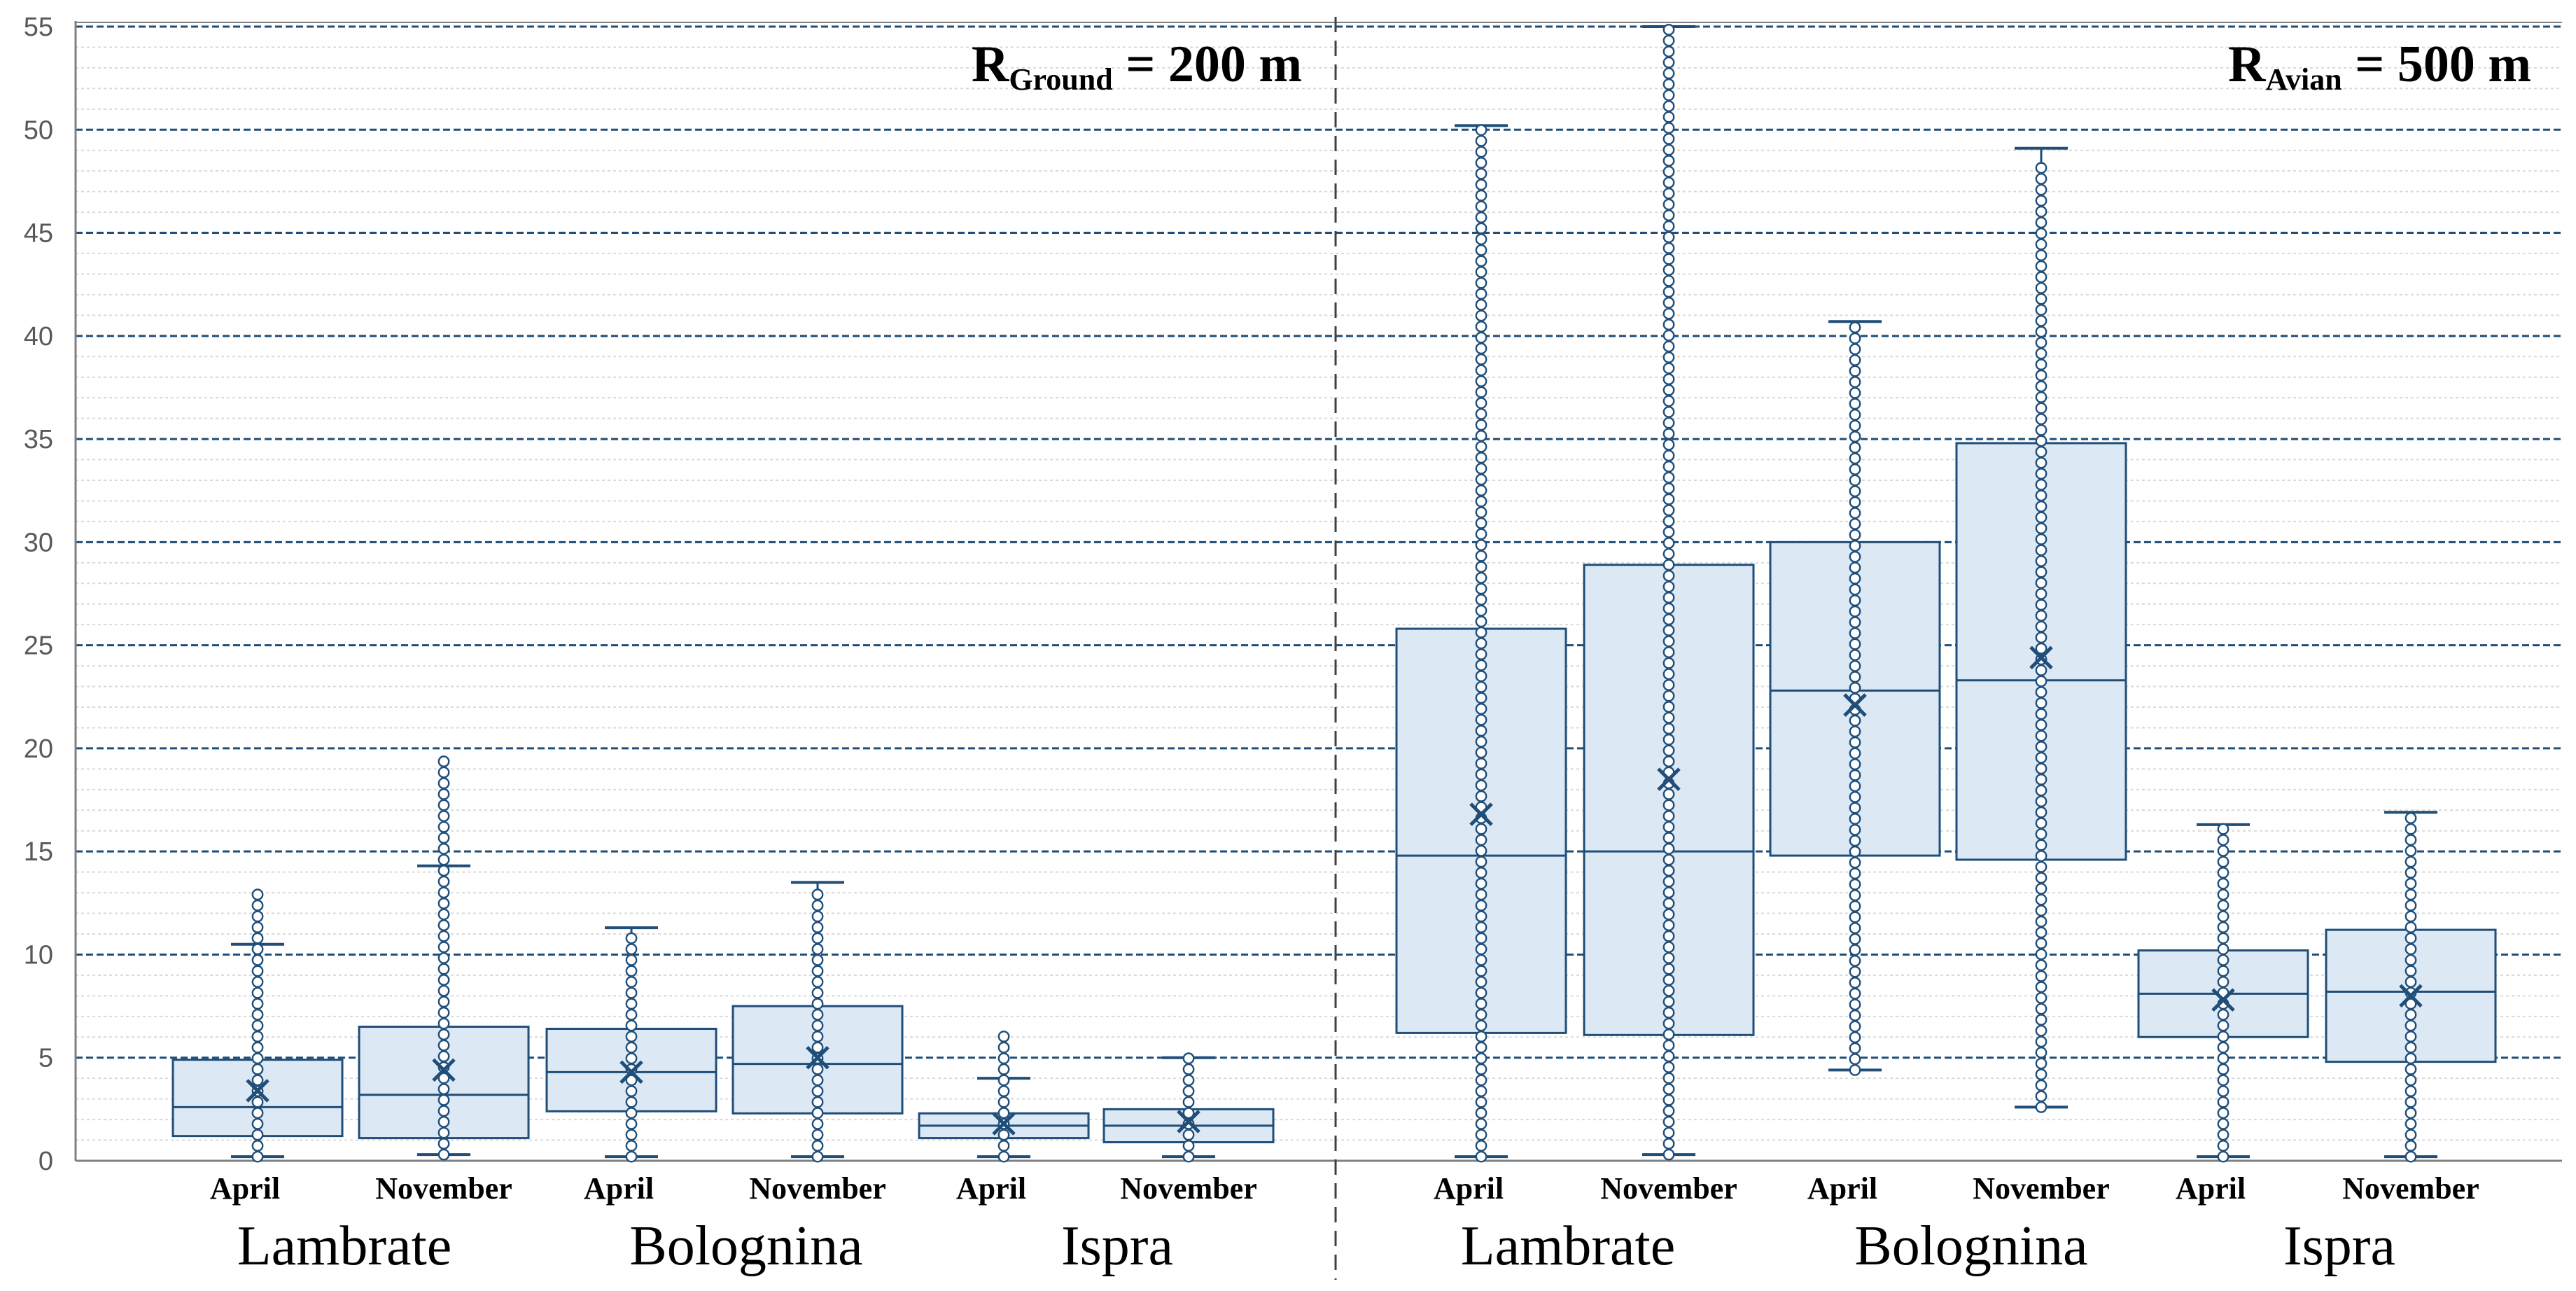 The image size is (2576, 1291). Describe the element at coordinates (1668, 1189) in the screenshot. I see `x-month-label: November` at that location.